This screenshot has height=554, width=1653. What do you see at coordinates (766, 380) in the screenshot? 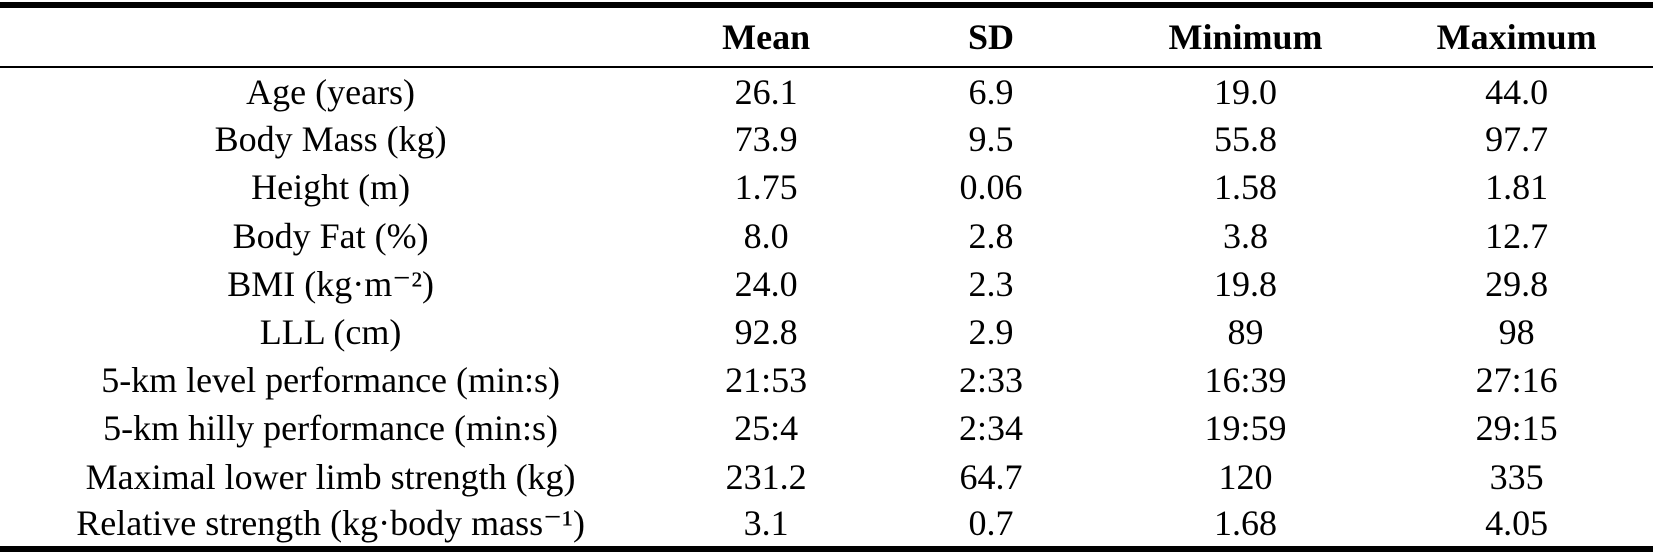
I see `cell-mean: 21:53` at bounding box center [766, 380].